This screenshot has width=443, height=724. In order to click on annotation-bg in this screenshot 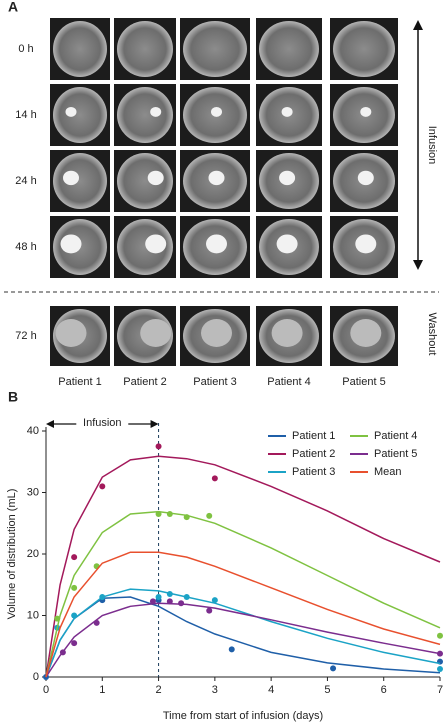, I will do `click(102, 423)`.